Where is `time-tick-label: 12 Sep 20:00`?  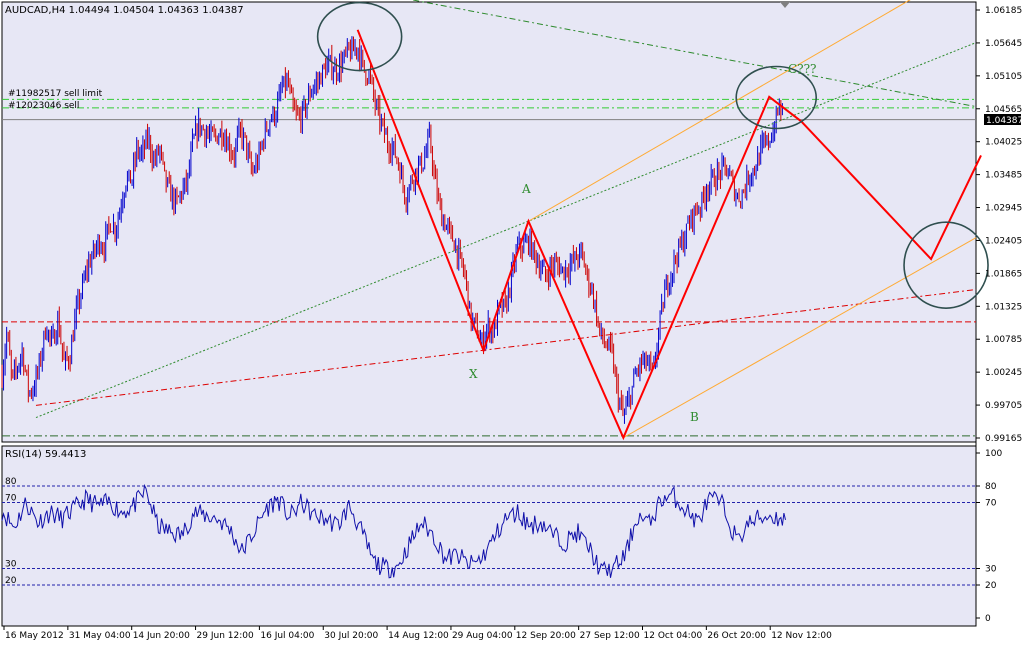 time-tick-label: 12 Sep 20:00 is located at coordinates (546, 636).